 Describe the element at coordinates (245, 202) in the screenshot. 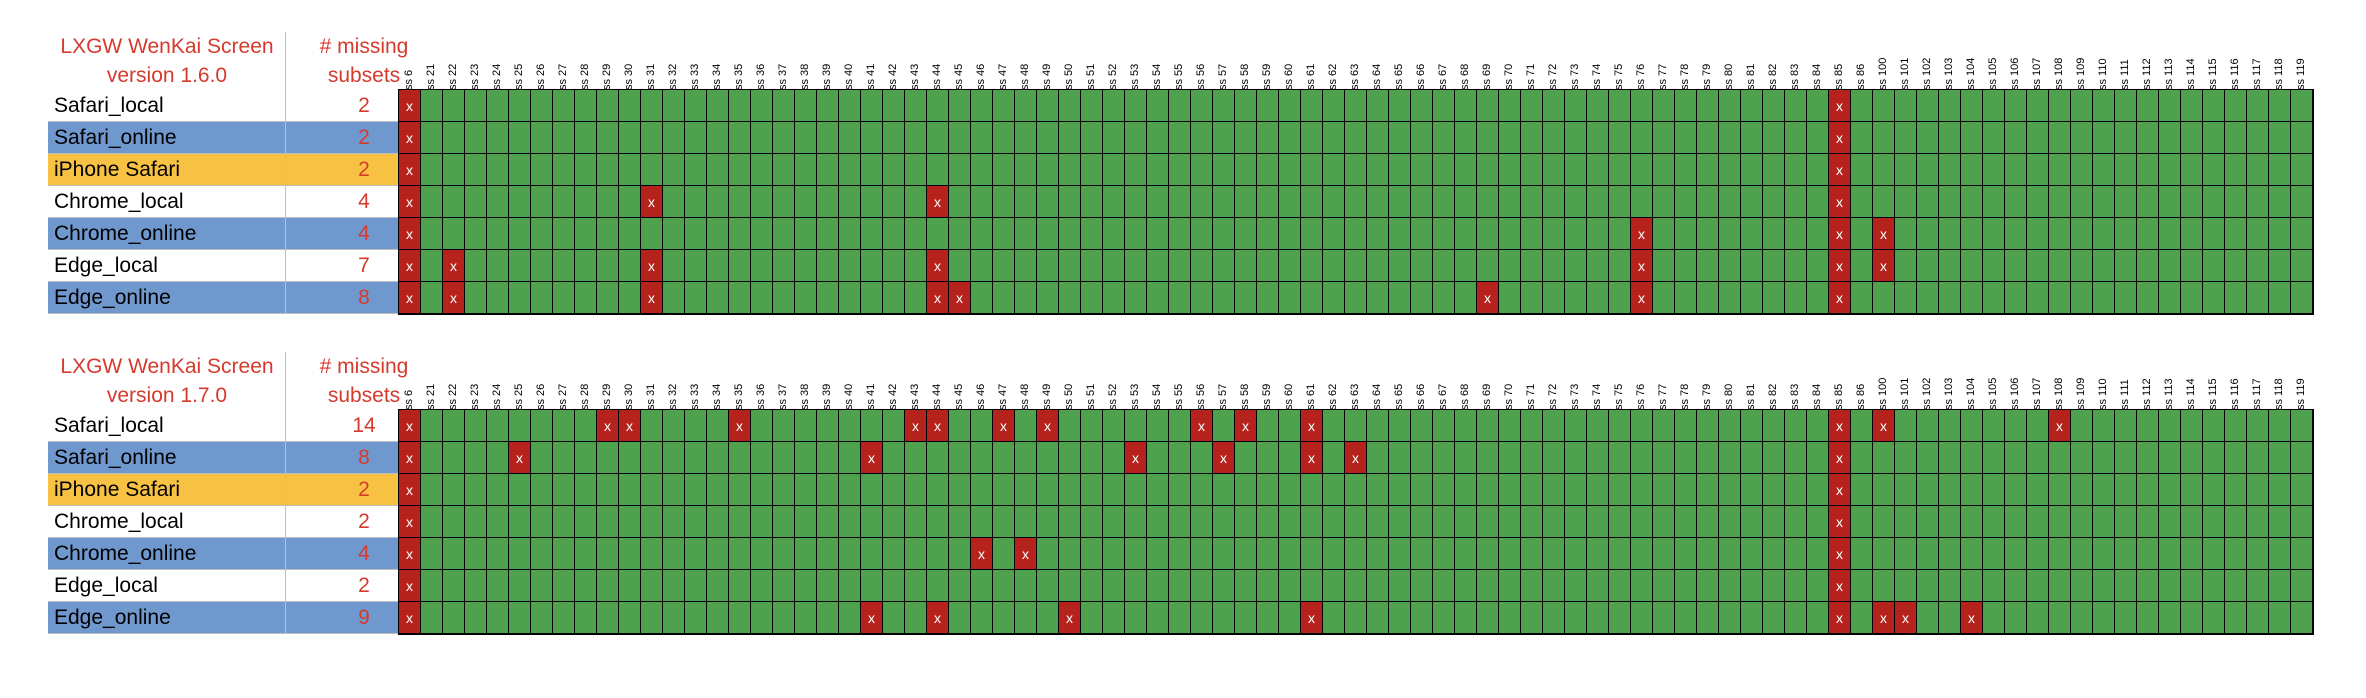

I see `table-row: Chrome_local 4` at that location.